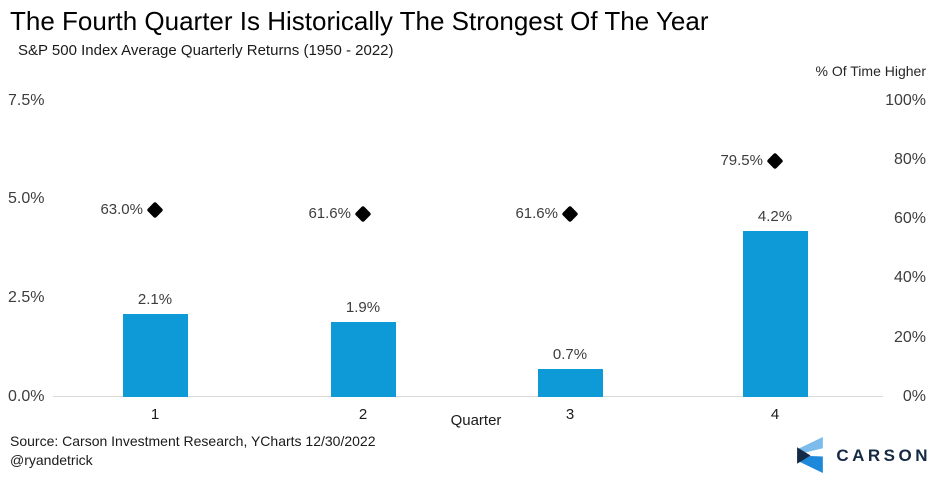 The width and height of the screenshot is (936, 478). I want to click on left-axis-tick: 7.5%, so click(26, 100).